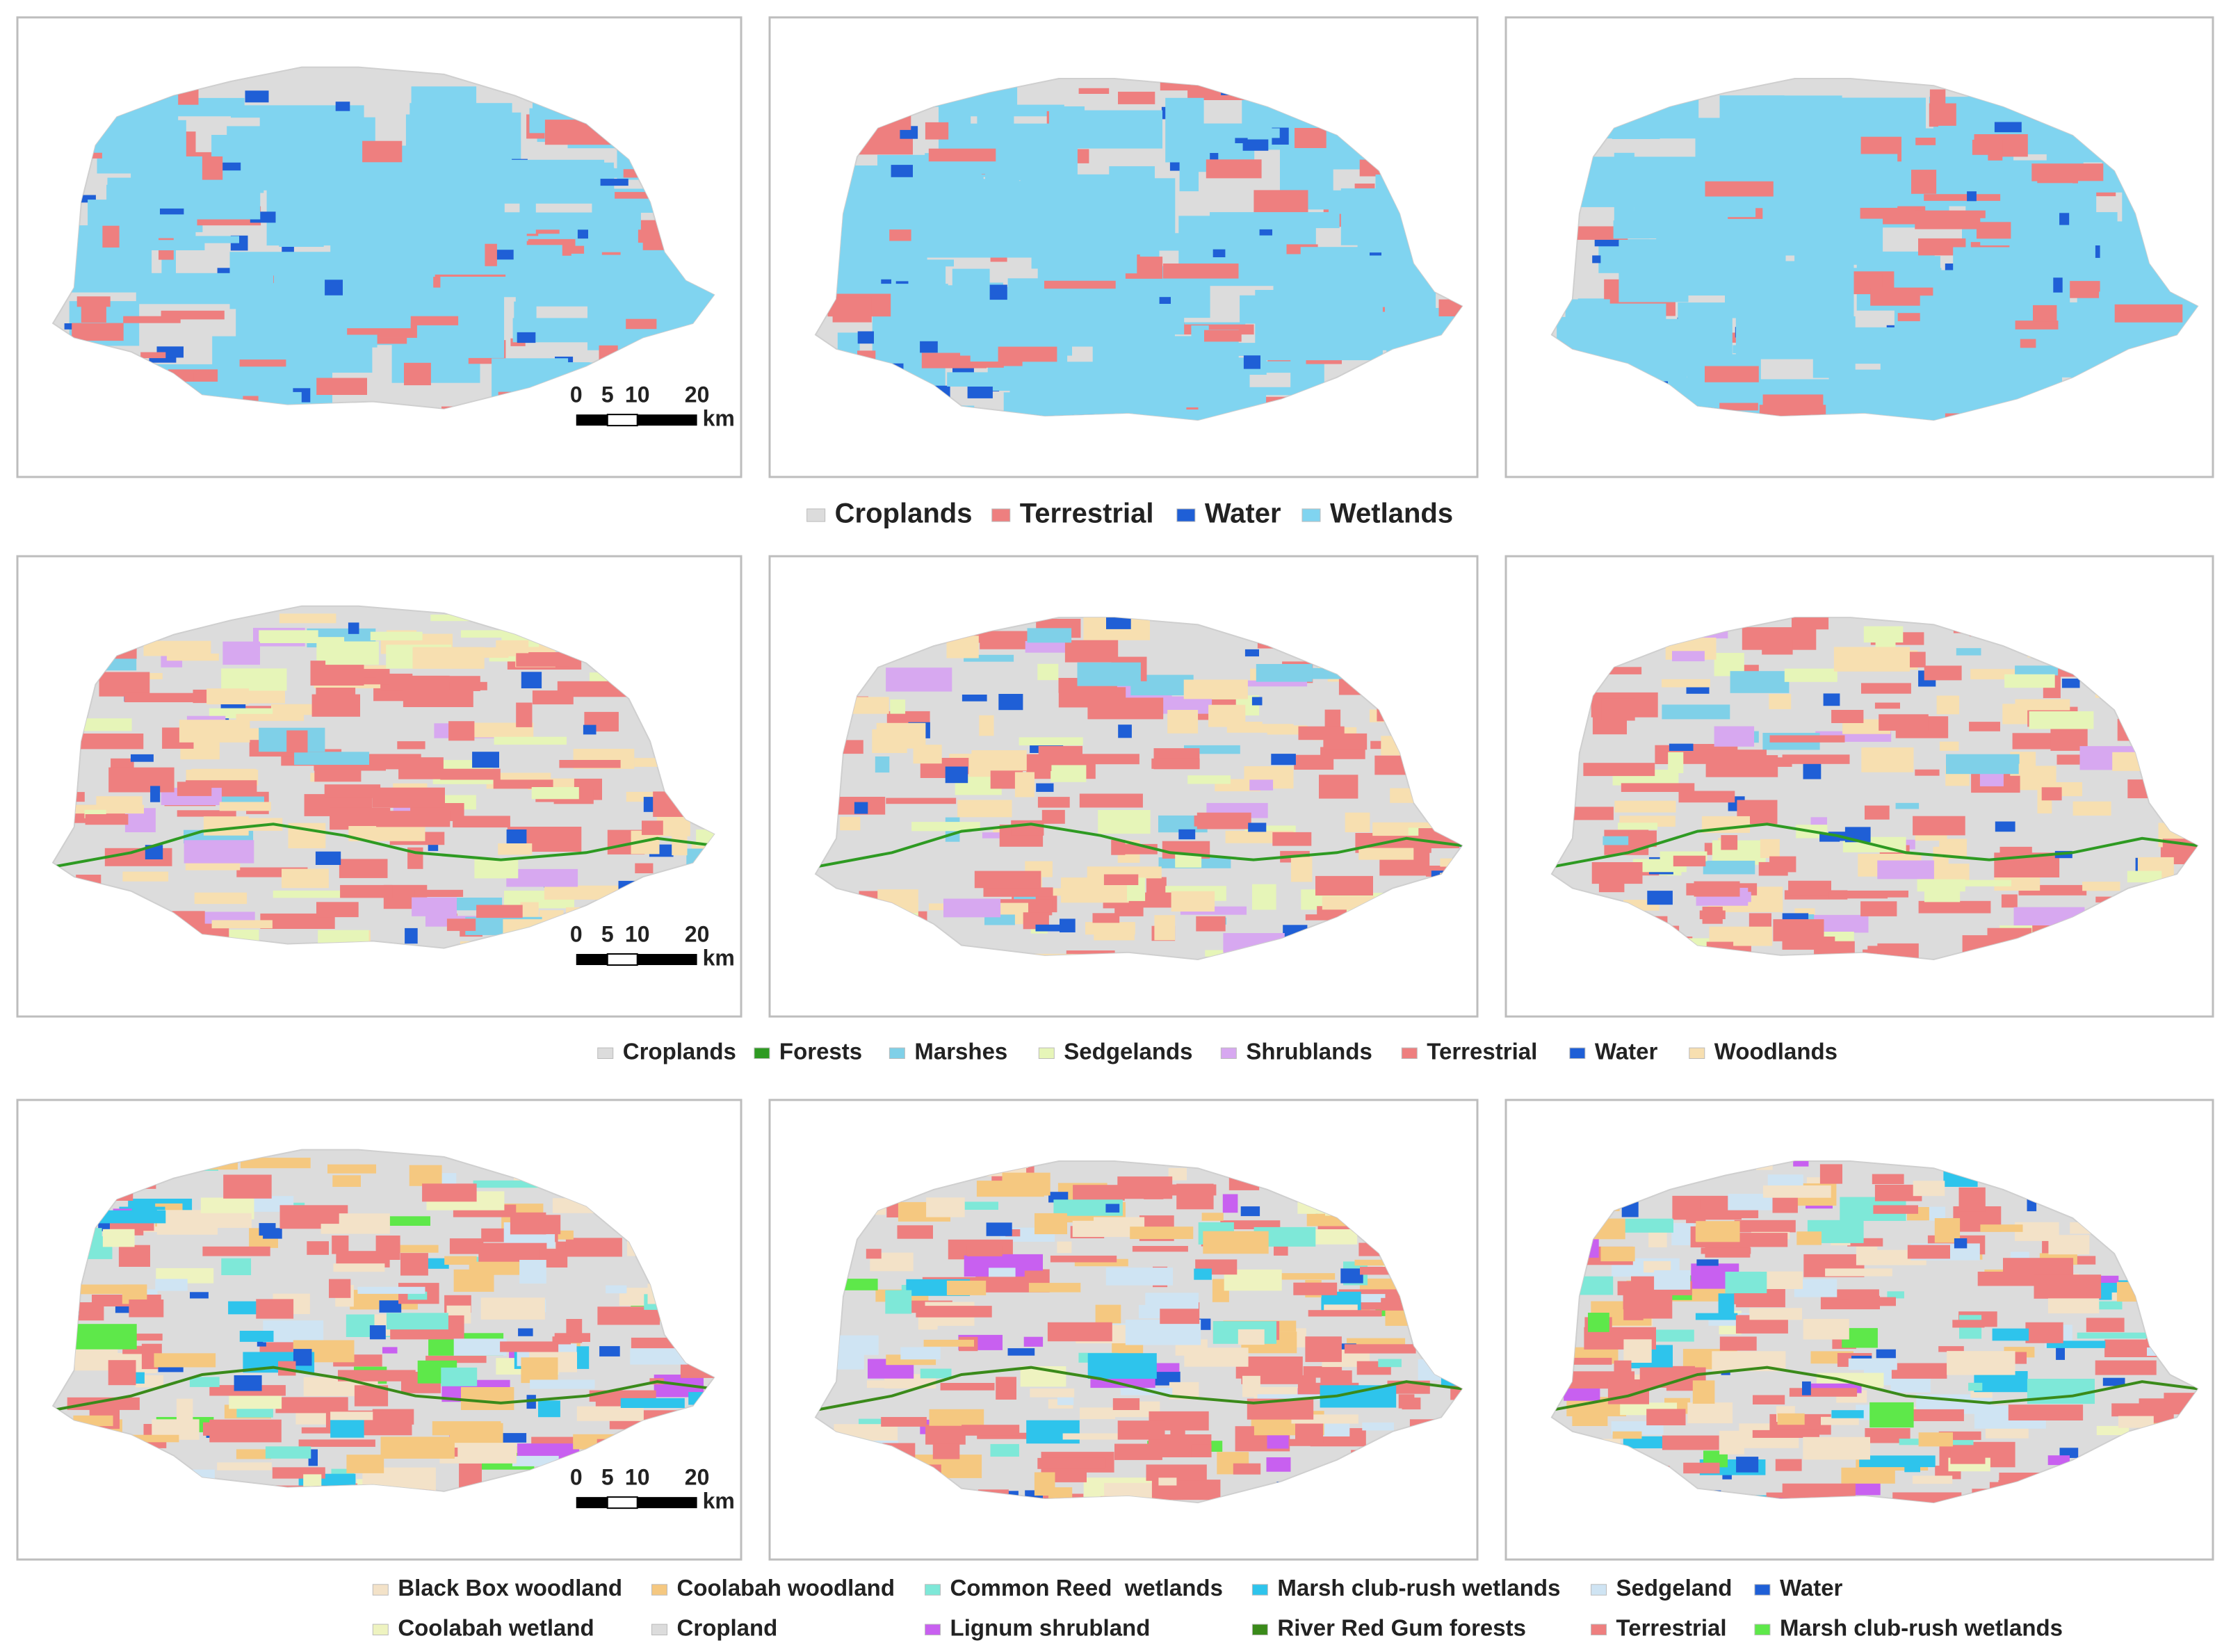  Describe the element at coordinates (1296, 1051) in the screenshot. I see `legend-item: Shrublands` at that location.